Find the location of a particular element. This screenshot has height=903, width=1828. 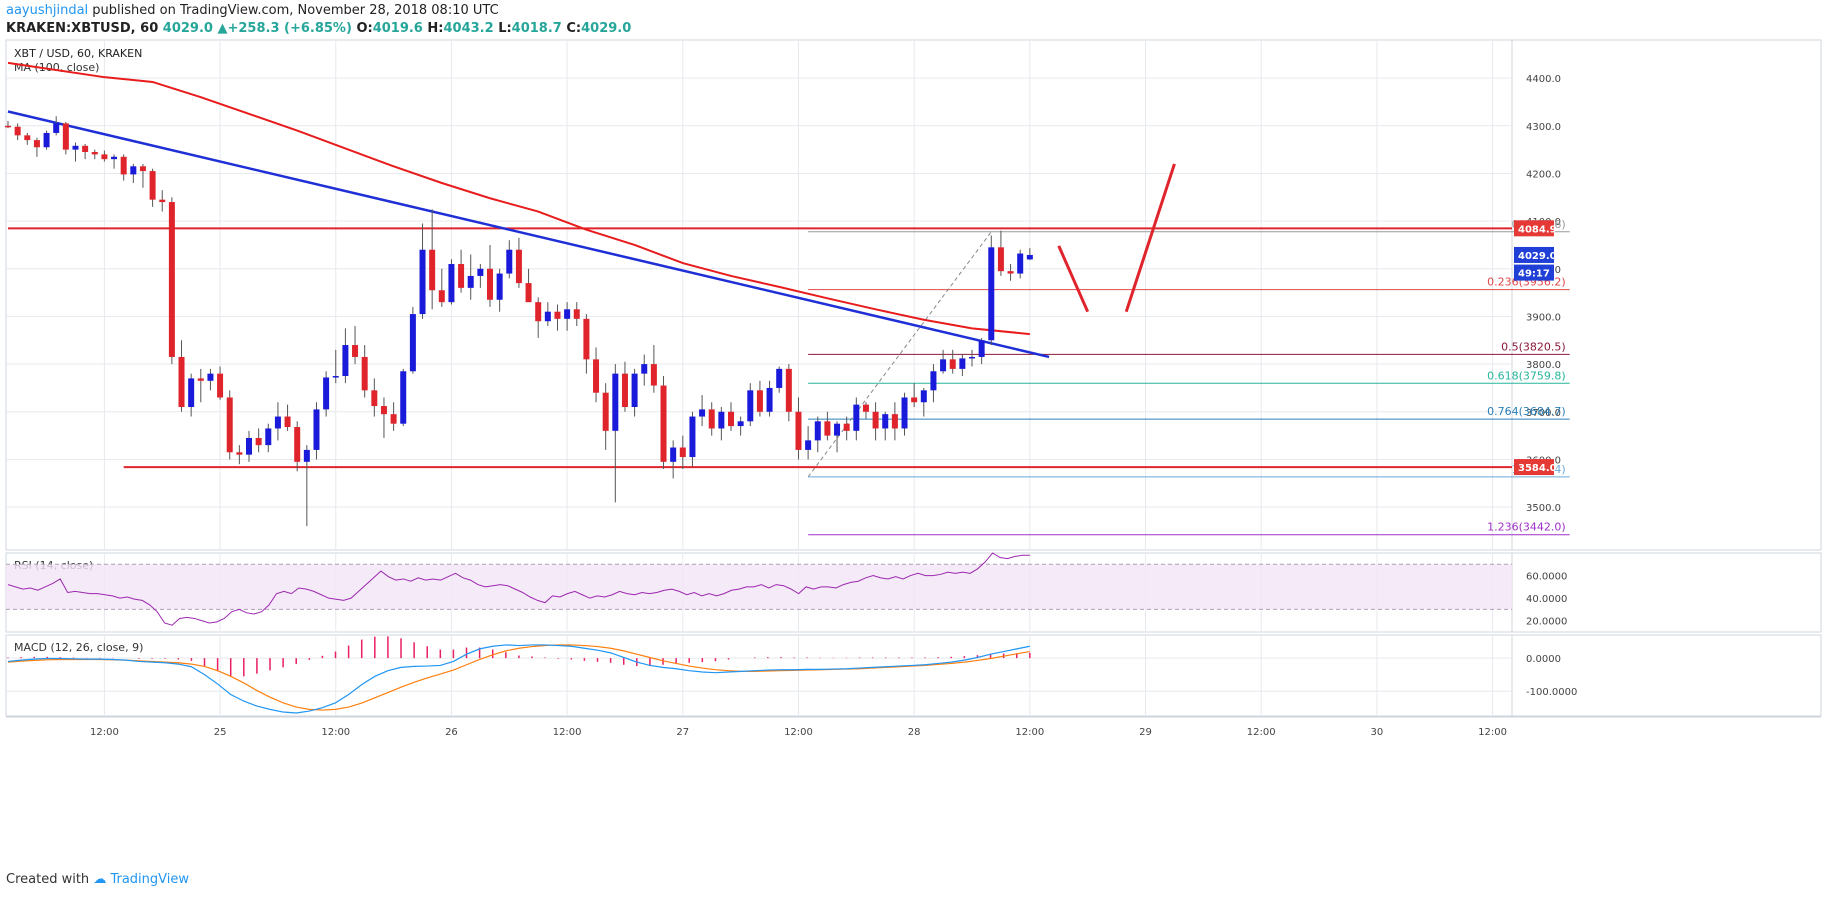

y-tick-label: 4400.0 is located at coordinates (1543, 79).